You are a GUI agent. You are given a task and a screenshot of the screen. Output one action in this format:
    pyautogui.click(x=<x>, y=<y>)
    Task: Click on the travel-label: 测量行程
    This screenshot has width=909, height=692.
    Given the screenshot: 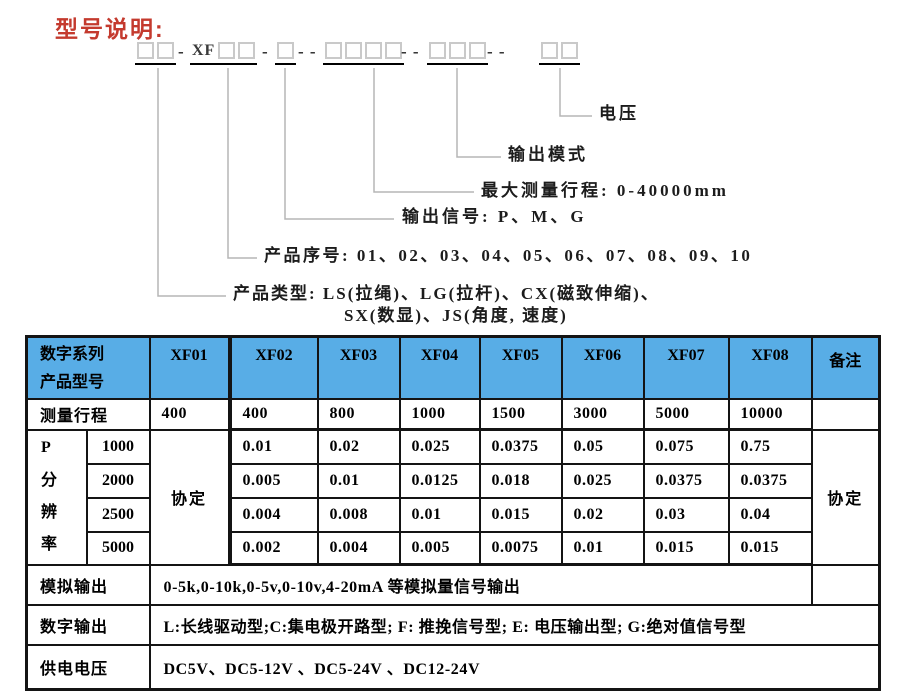 What is the action you would take?
    pyautogui.click(x=88, y=414)
    